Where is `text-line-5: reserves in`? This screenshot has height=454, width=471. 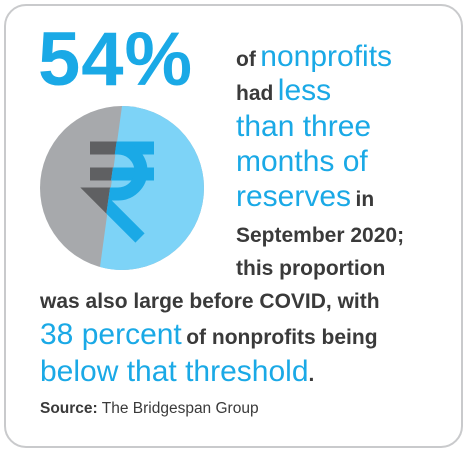
text-line-5: reserves in is located at coordinates (305, 196).